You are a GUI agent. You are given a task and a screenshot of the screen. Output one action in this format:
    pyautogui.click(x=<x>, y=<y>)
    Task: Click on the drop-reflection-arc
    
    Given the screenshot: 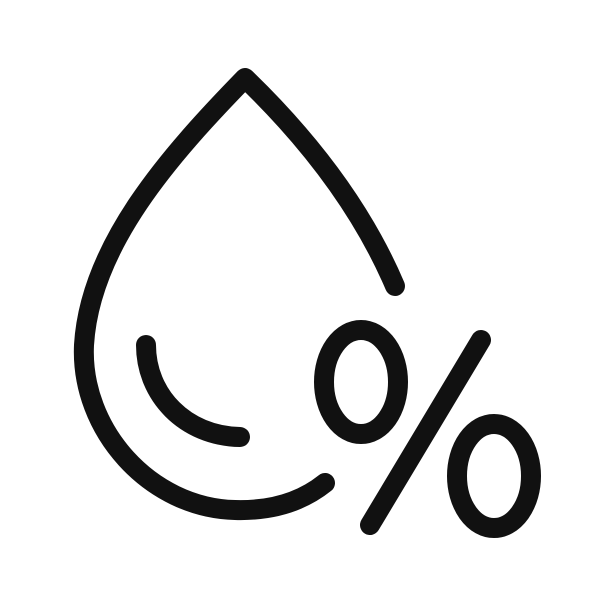 What is the action you would take?
    pyautogui.click(x=193, y=391)
    